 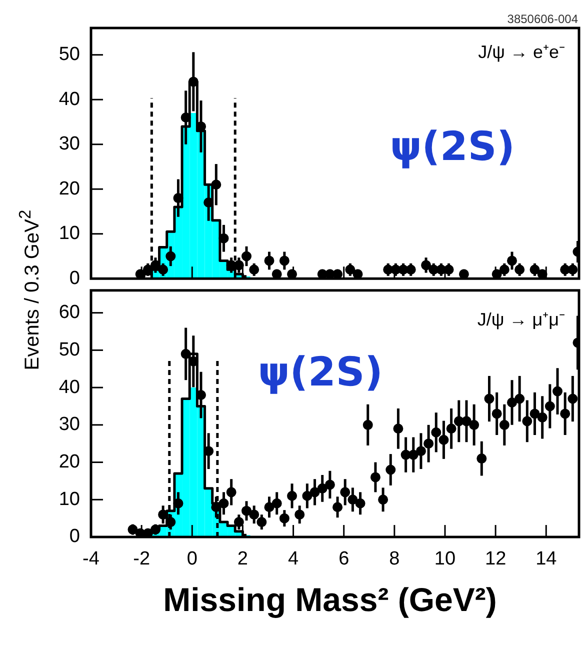 What do you see at coordinates (344, 559) in the screenshot?
I see `x-tick-label: 6` at bounding box center [344, 559].